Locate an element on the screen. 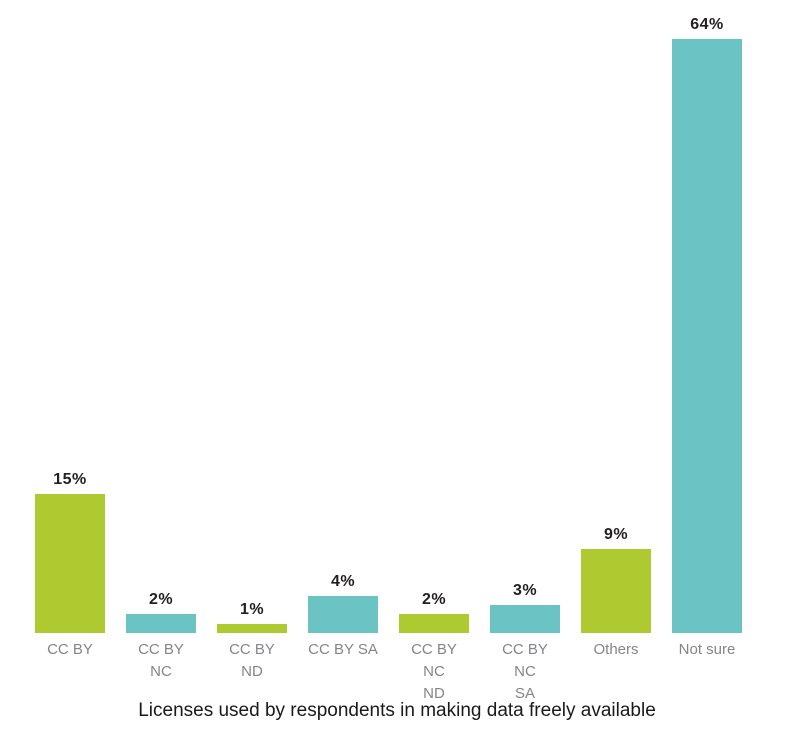 The width and height of the screenshot is (794, 752). x-axis-label: CC BY NC SA is located at coordinates (525, 671).